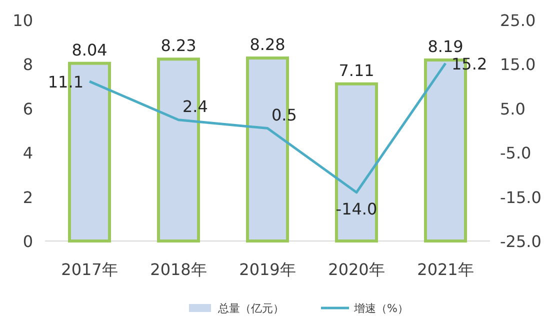 Image resolution: width=556 pixels, height=328 pixels. I want to click on bar, so click(356, 162).